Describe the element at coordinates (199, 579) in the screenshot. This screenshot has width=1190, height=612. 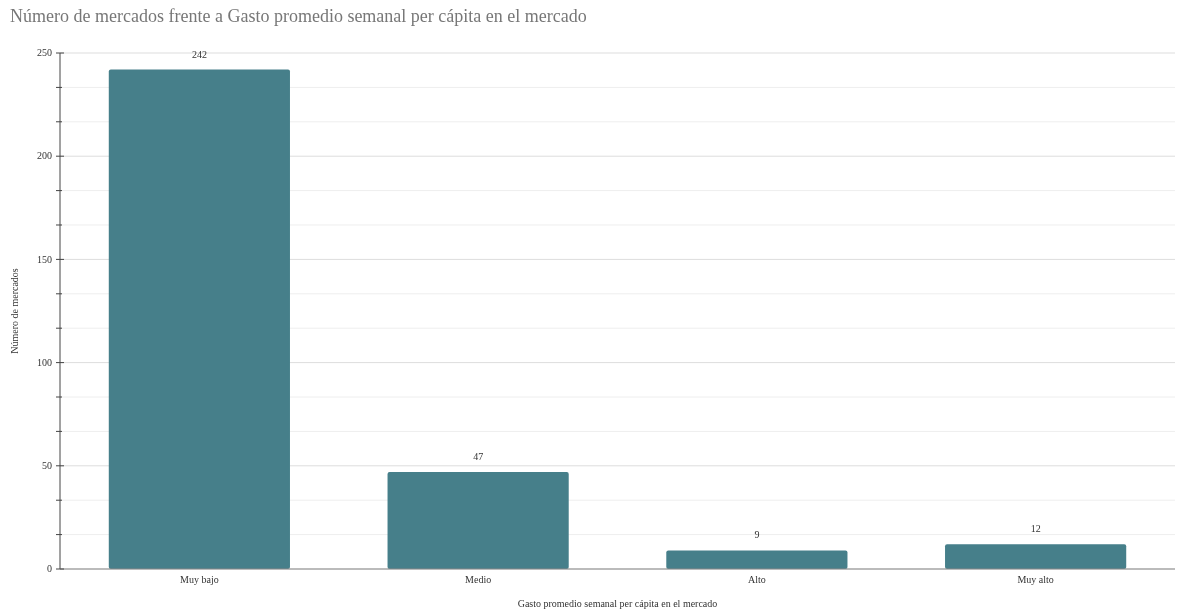
I see `x-tick-label: Muy bajo` at that location.